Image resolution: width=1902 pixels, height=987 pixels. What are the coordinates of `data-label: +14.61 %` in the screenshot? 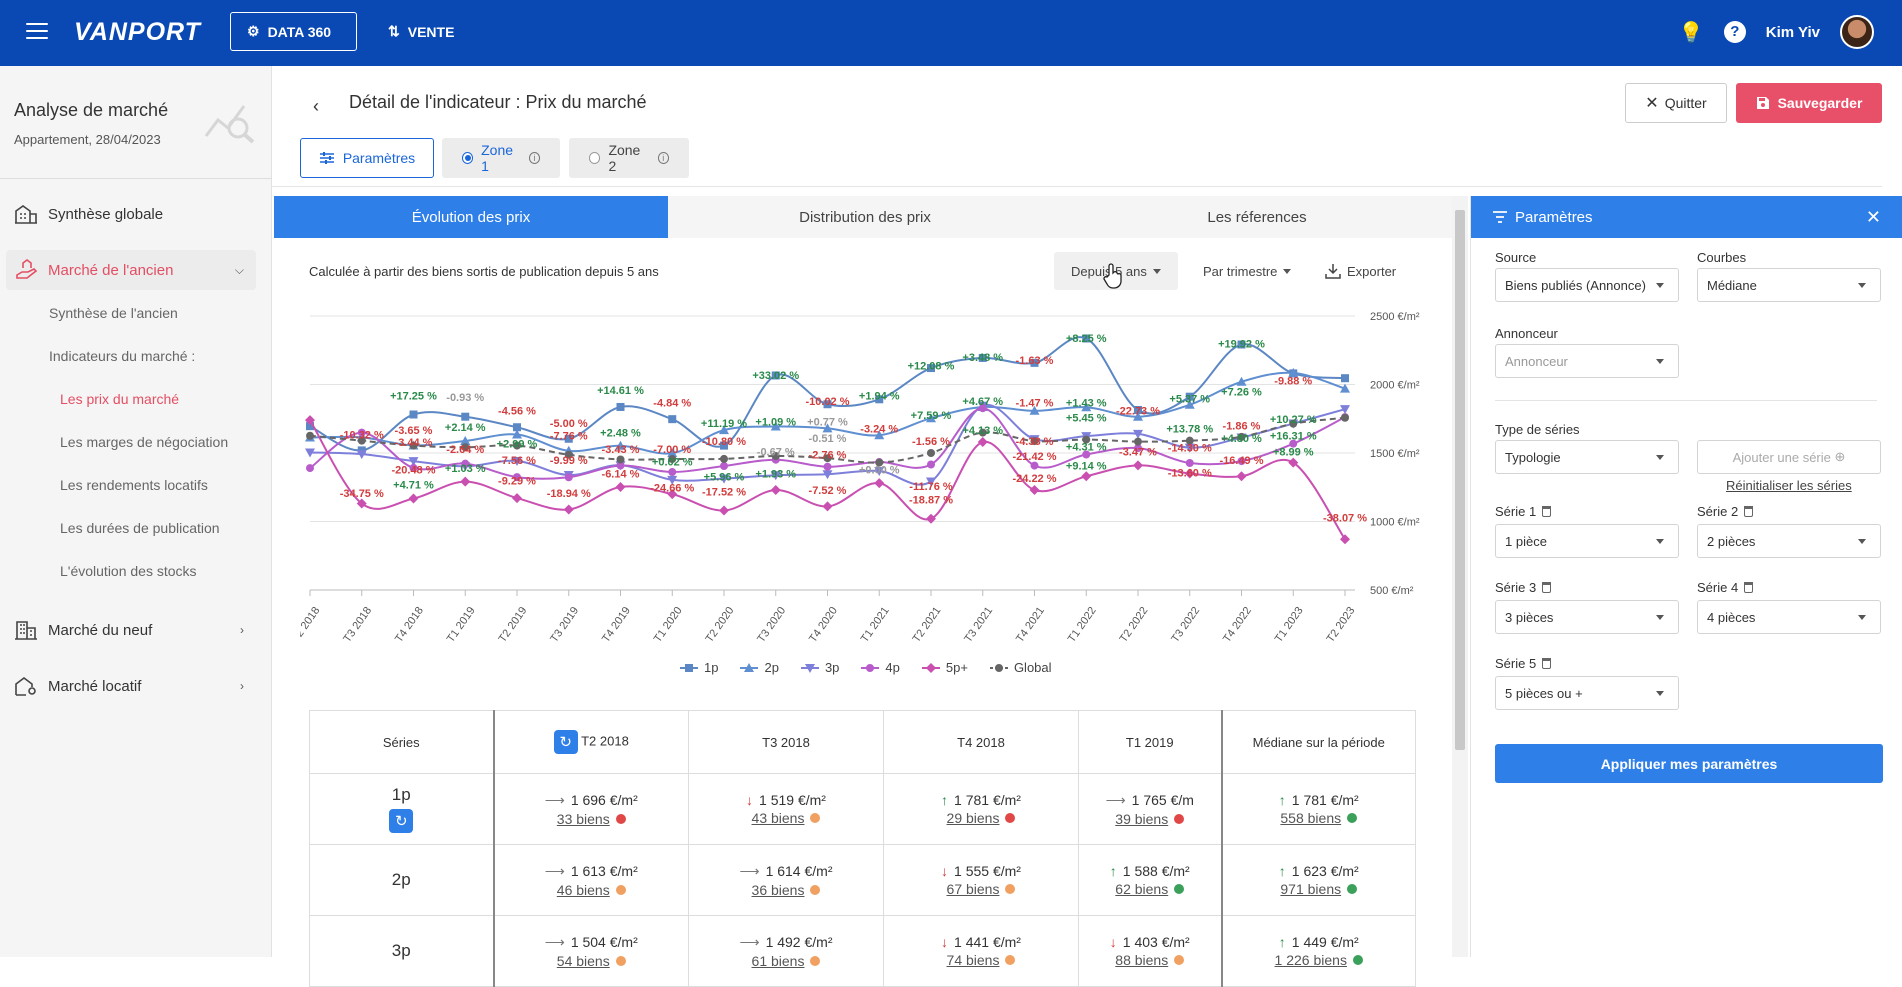 It's located at (620, 391).